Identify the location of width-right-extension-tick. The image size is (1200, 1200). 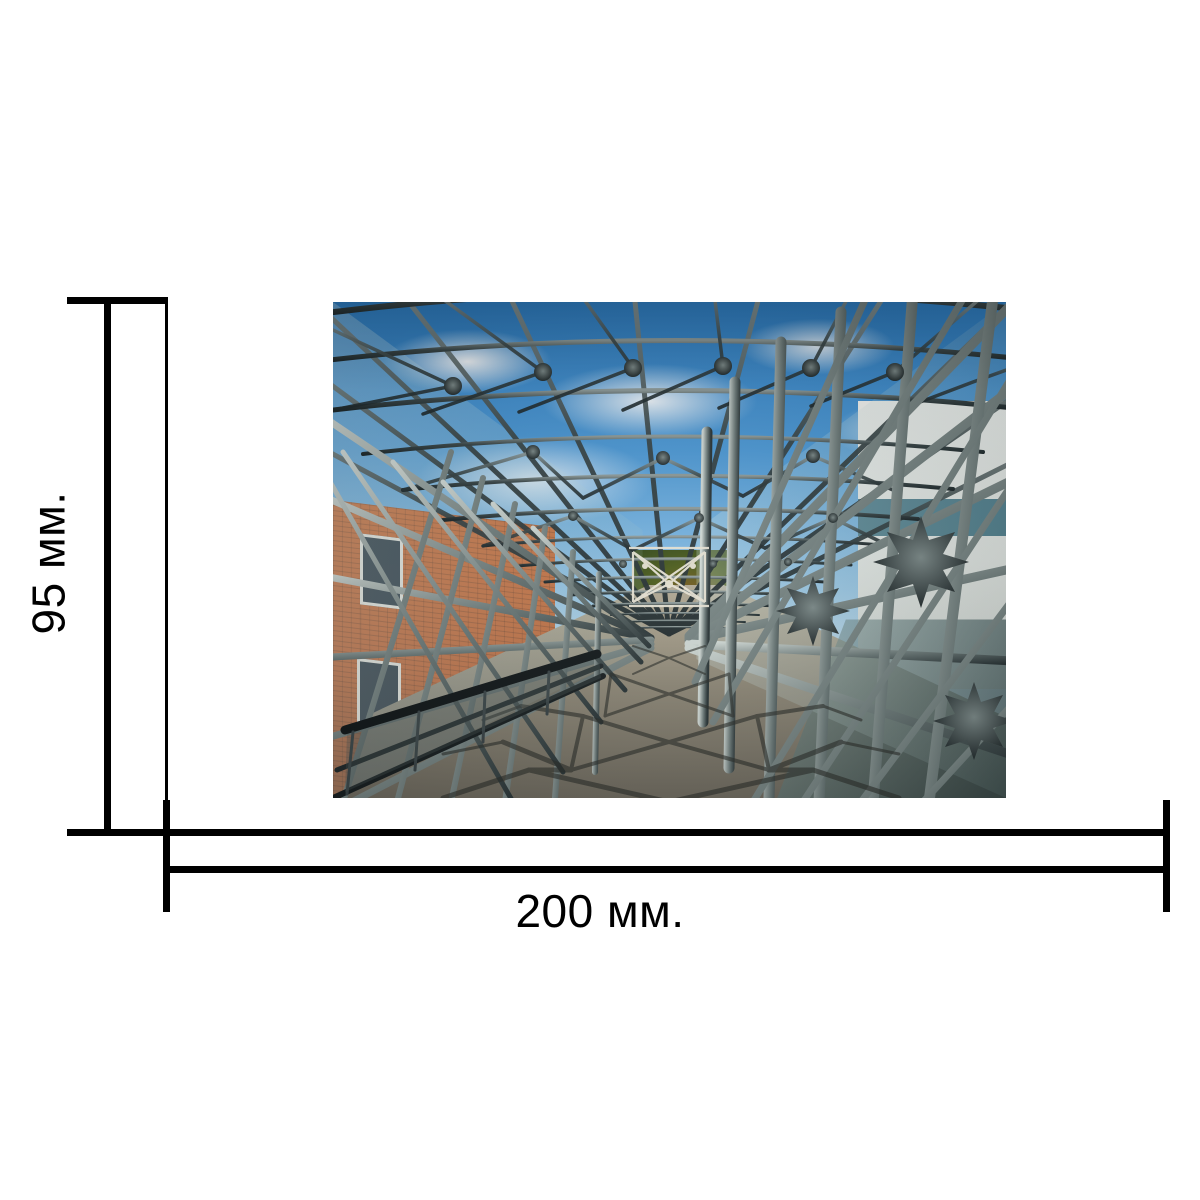
(1166, 856).